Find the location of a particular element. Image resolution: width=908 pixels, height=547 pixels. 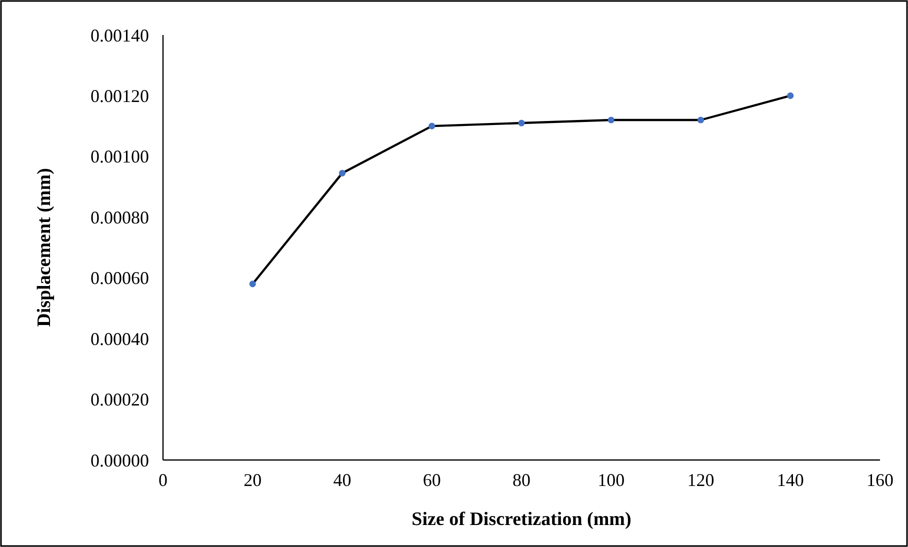

x-tick-label: 140 is located at coordinates (790, 480).